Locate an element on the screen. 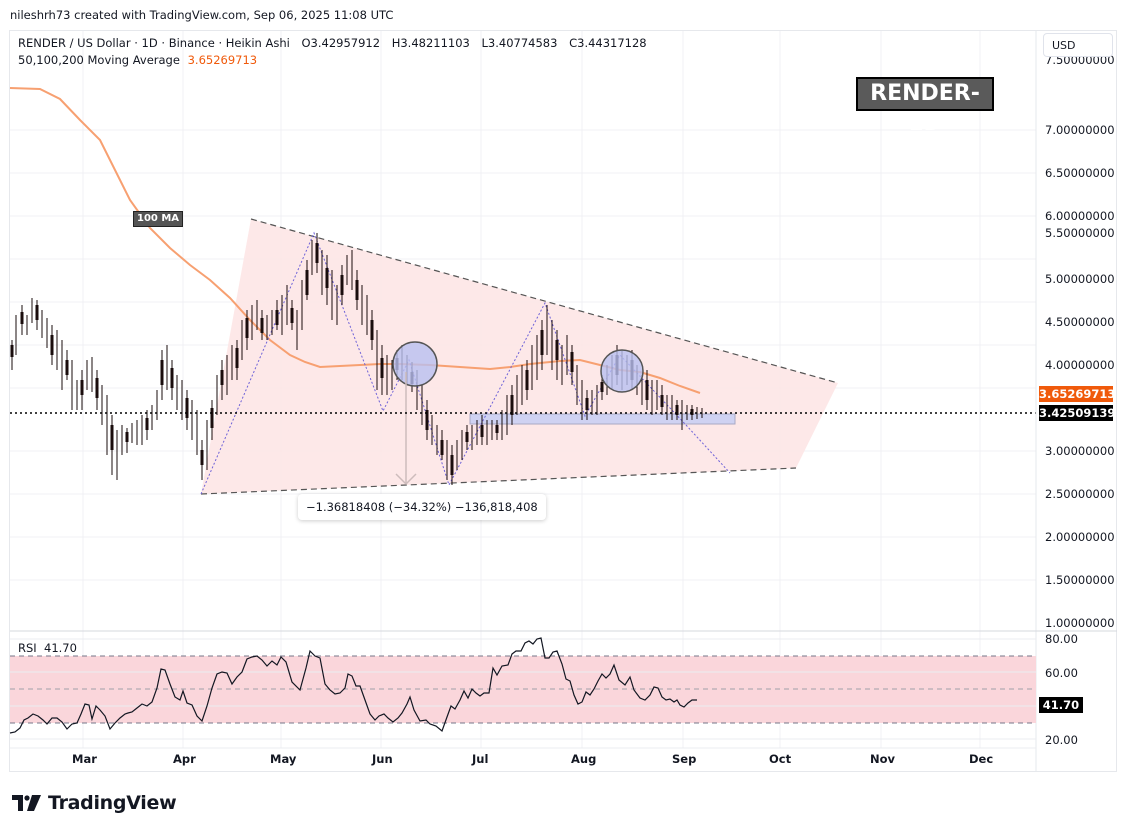  month-label: May is located at coordinates (283, 759).